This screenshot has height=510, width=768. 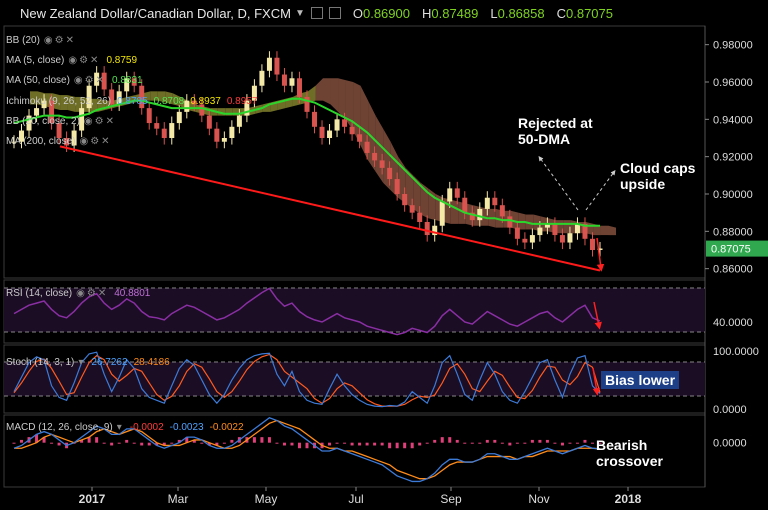 I want to click on annotation-cloud-caps: Cloud caps upside, so click(x=658, y=176).